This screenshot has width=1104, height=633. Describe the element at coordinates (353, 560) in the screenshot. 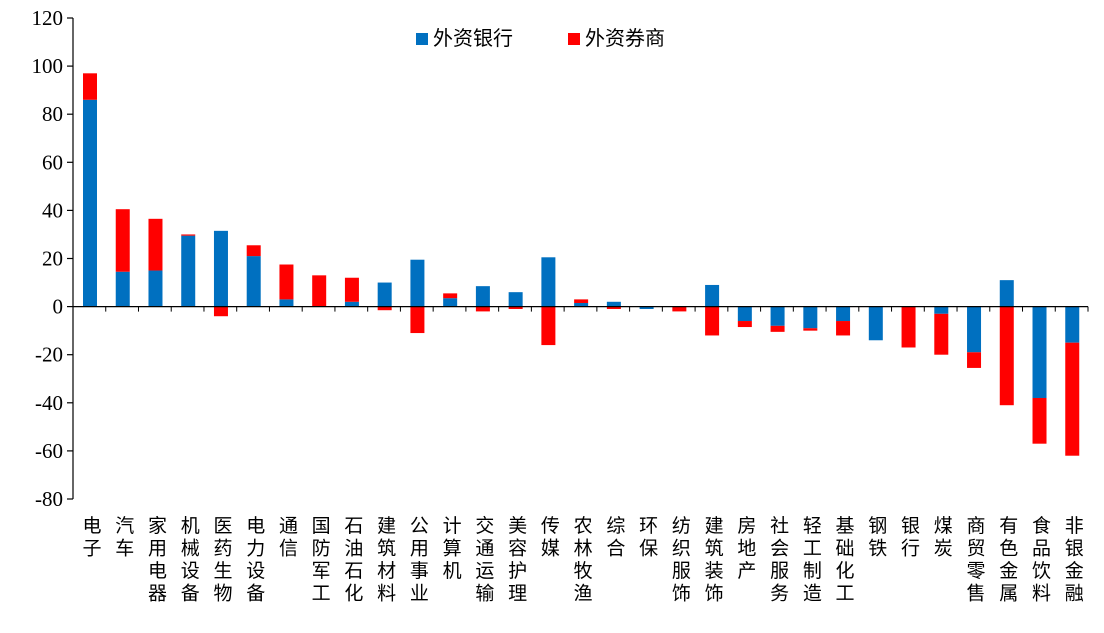

I see `category-label: 石油石化` at that location.